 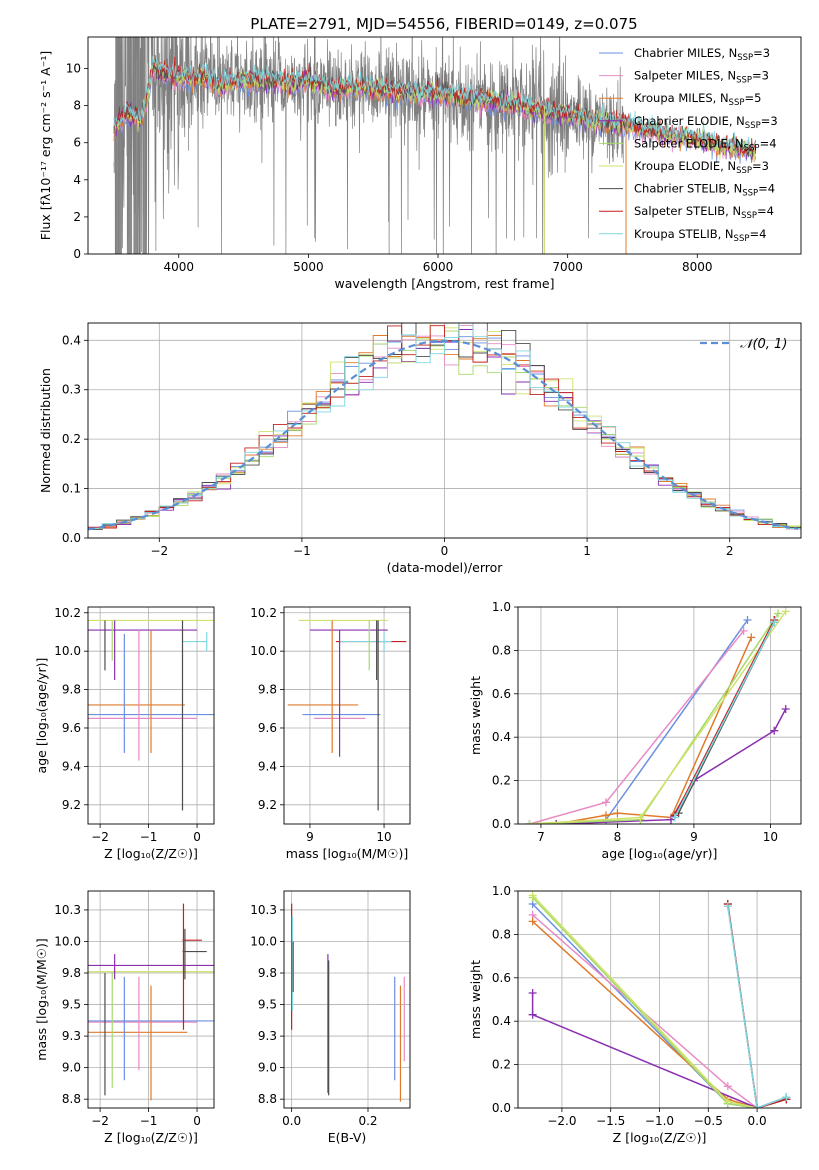 What do you see at coordinates (752, 98) in the screenshot?
I see `legend-tail: =5` at bounding box center [752, 98].